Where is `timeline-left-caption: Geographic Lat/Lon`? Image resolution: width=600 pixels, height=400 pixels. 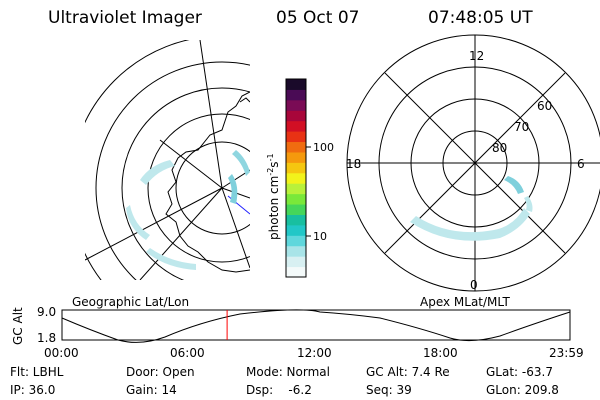
timeline-left-caption: Geographic Lat/Lon is located at coordinates (130, 302).